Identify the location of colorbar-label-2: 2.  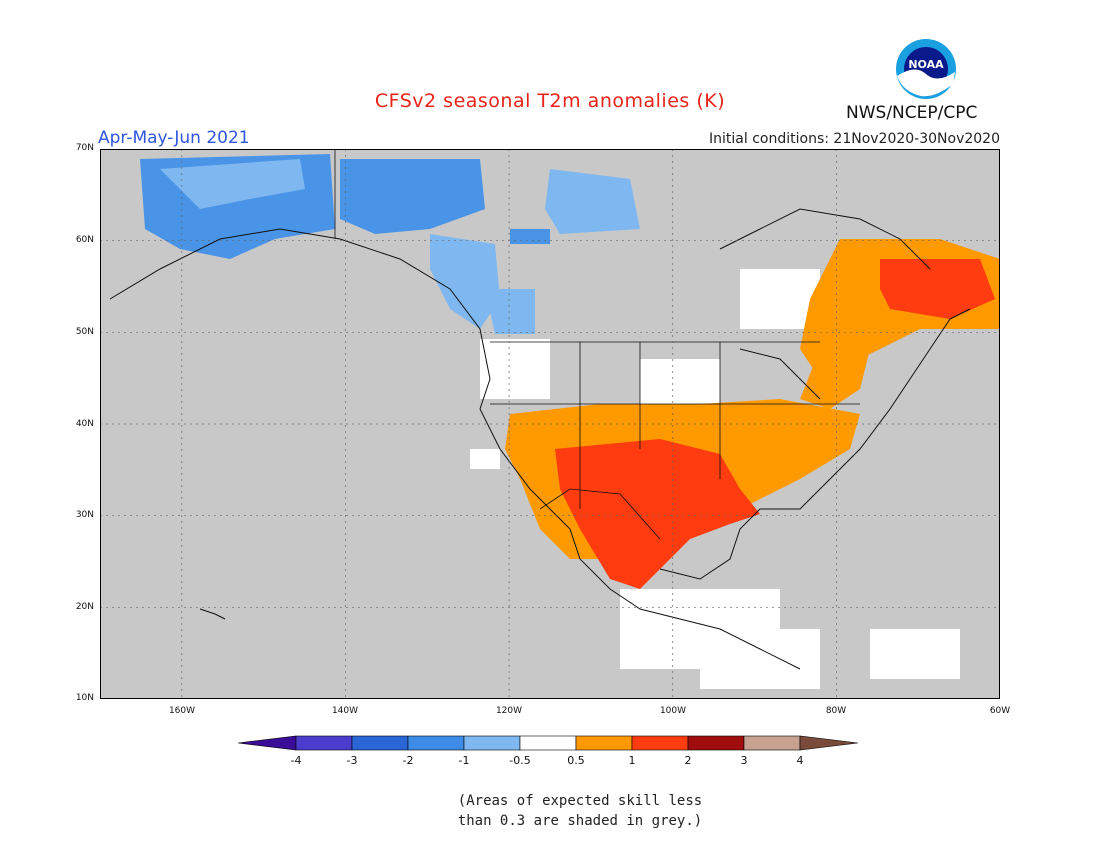
(688, 760).